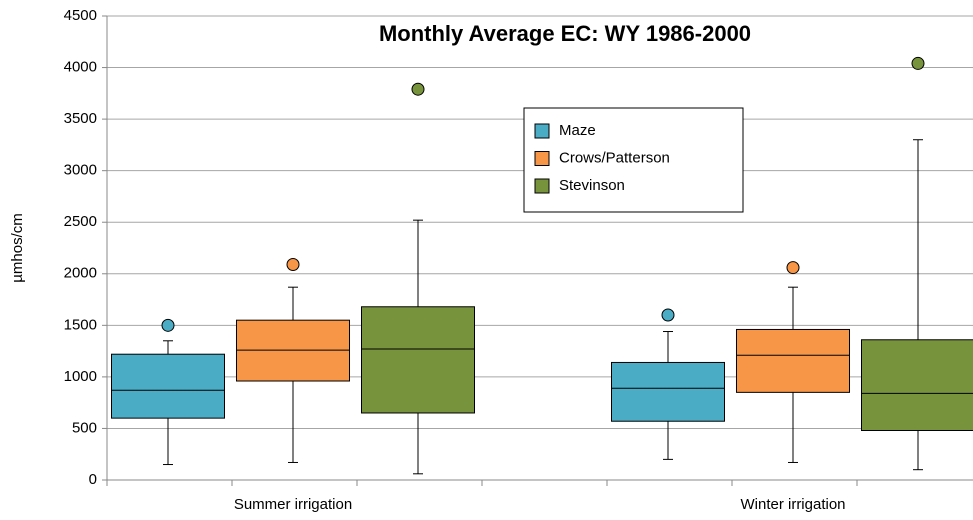 Image resolution: width=973 pixels, height=520 pixels. What do you see at coordinates (293, 504) in the screenshot?
I see `x-tick-label: Summer irrigation` at bounding box center [293, 504].